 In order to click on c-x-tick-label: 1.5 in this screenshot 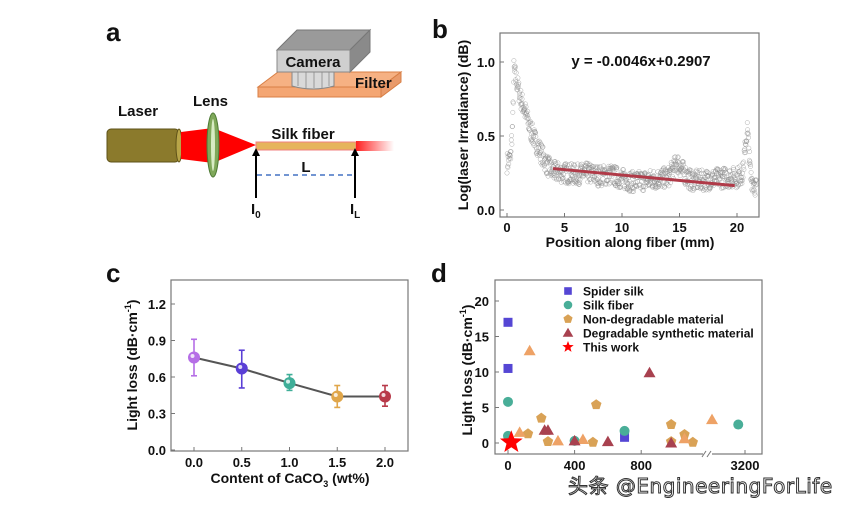, I will do `click(337, 462)`.